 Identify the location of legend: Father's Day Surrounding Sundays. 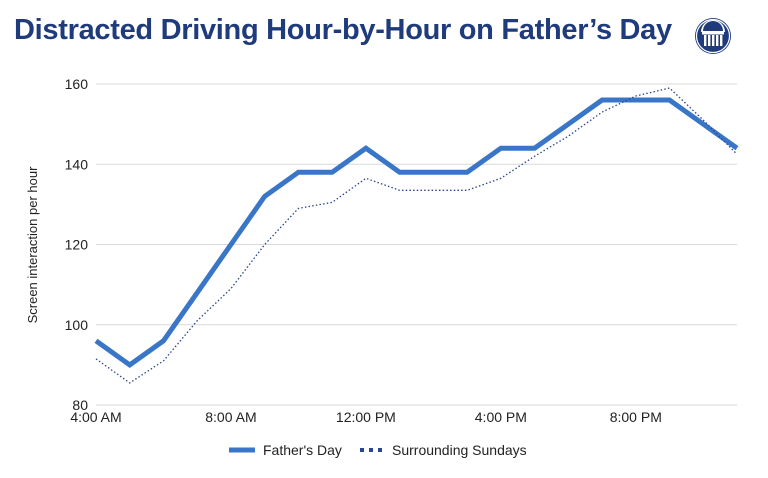
(378, 450).